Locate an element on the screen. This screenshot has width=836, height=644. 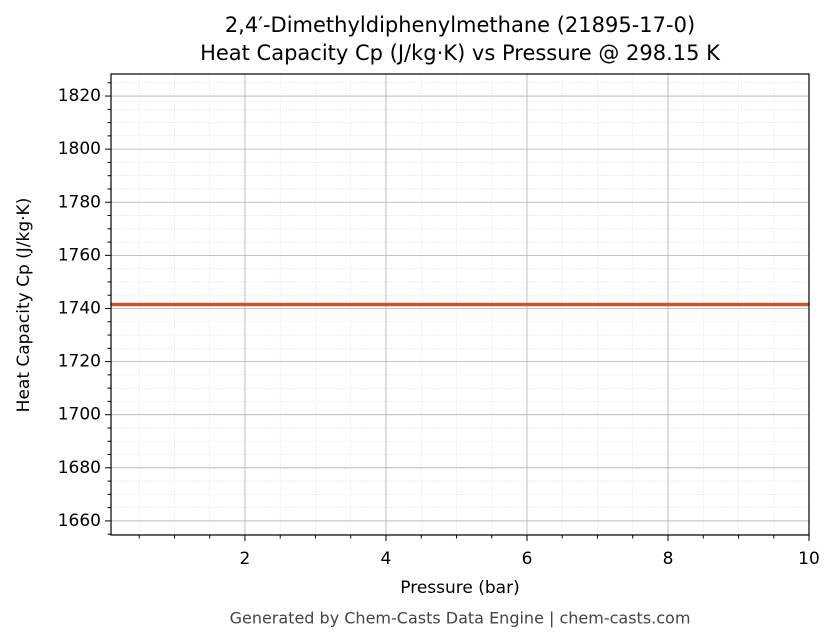
x-tick-label: 10 is located at coordinates (809, 559).